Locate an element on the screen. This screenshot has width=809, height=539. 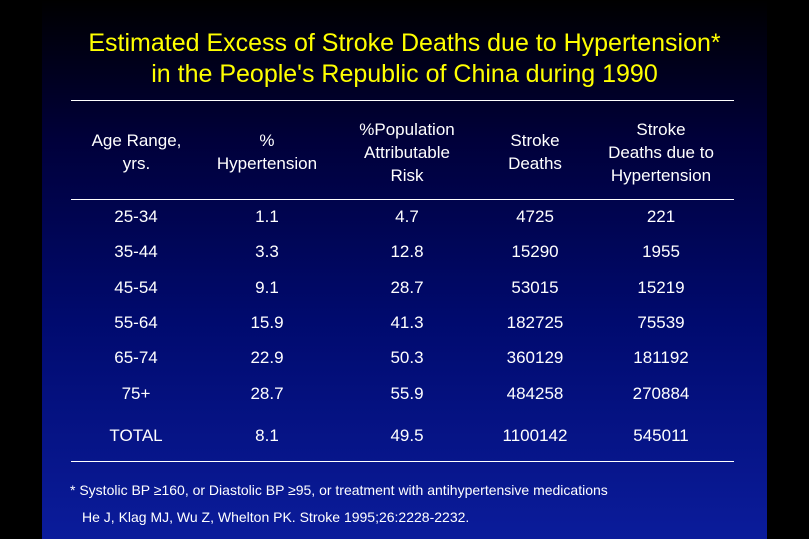
cell-deaths-due-to-hypertension: 270884 is located at coordinates (661, 393).